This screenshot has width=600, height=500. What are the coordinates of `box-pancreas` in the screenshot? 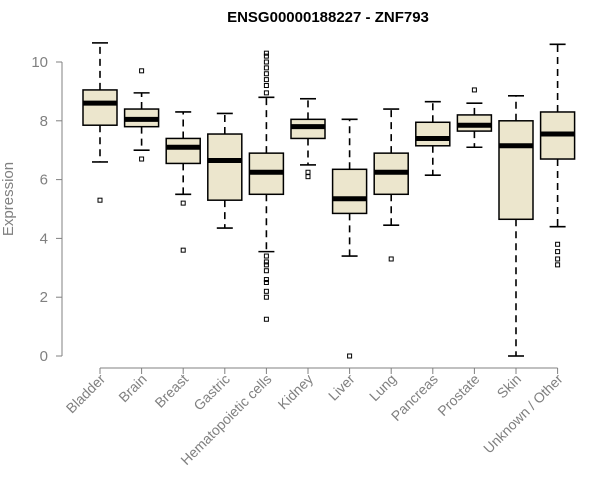 It's located at (433, 138).